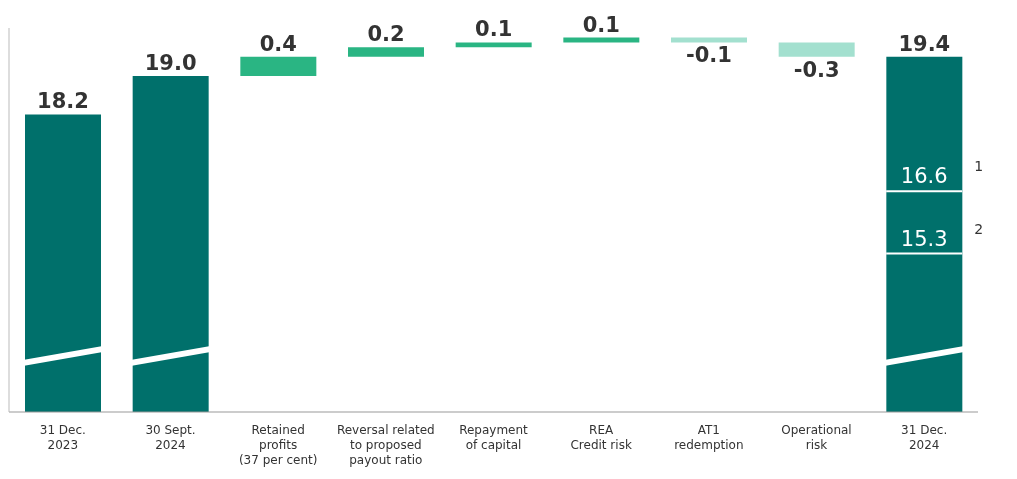  Describe the element at coordinates (63, 101) in the screenshot. I see `data-label: 18.2` at that location.